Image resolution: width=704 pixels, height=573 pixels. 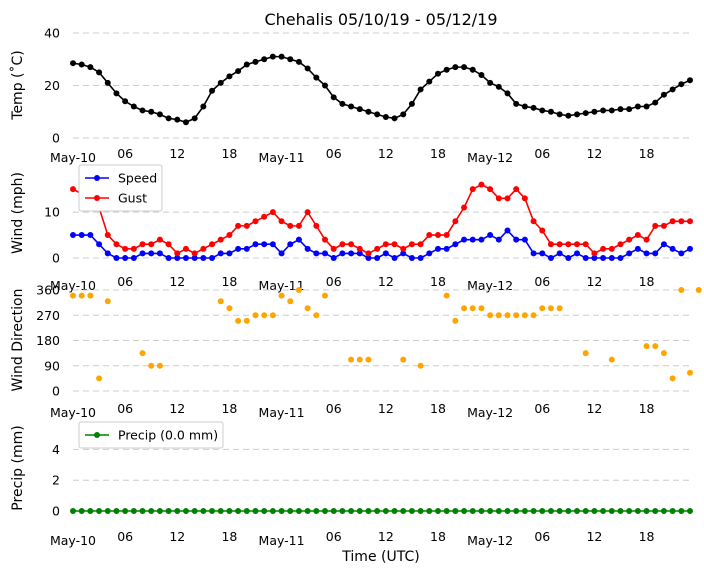 I want to click on x-axis-label: Time (UTC), so click(x=380, y=557).